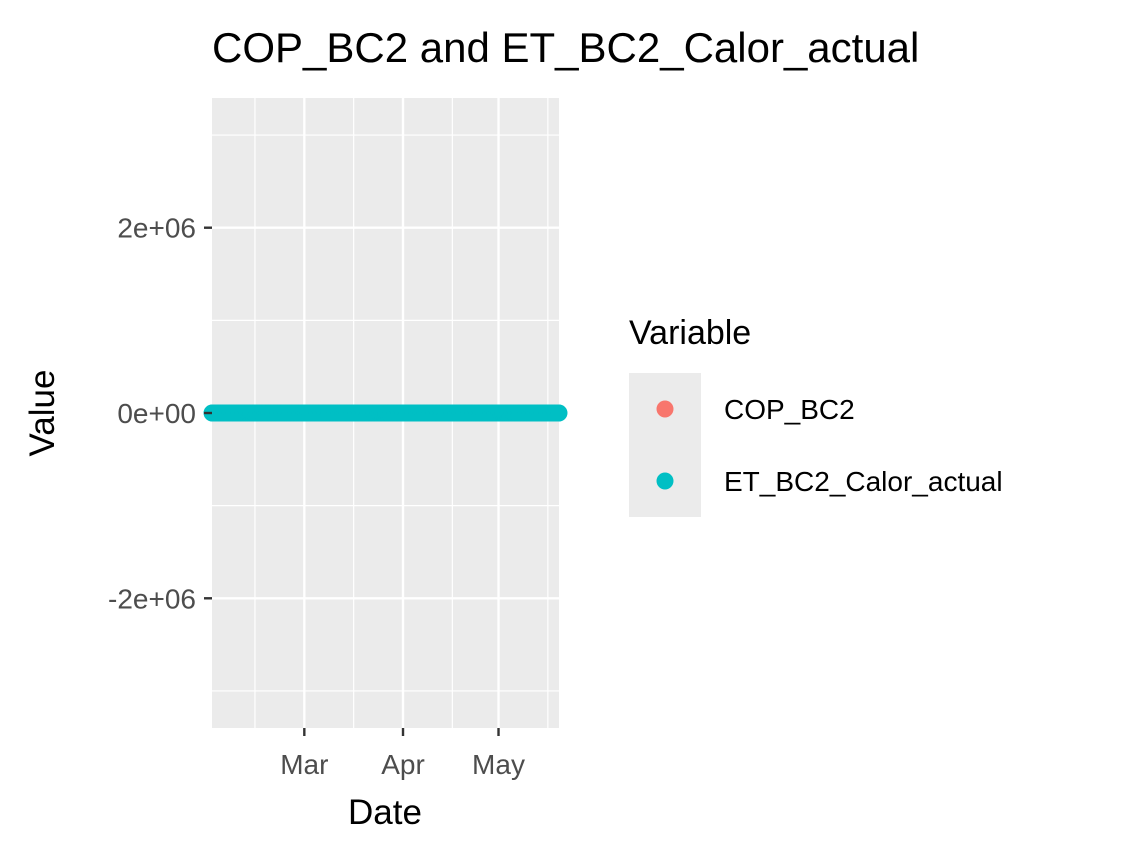 This screenshot has width=1134, height=858. Describe the element at coordinates (690, 333) in the screenshot. I see `legend-title: Variable` at that location.